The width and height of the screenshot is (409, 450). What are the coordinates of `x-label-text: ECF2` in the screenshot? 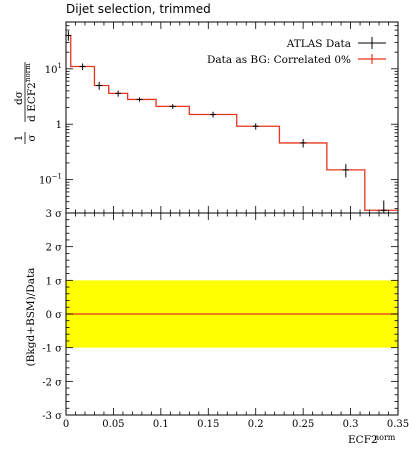 It's located at (363, 440).